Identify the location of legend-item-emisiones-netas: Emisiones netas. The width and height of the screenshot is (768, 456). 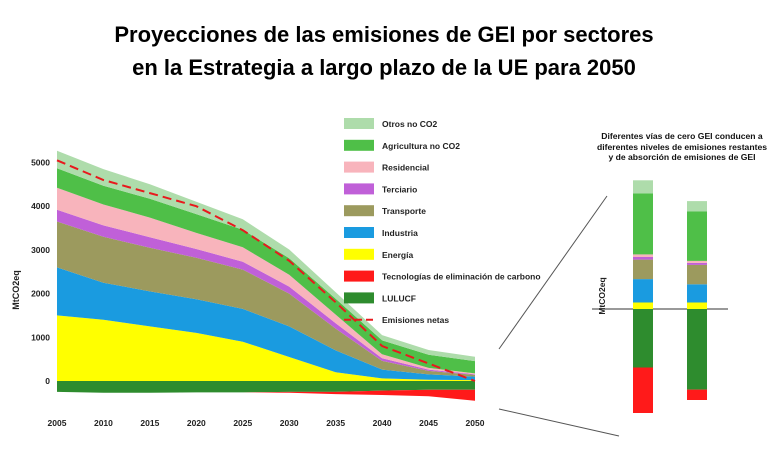
(396, 320).